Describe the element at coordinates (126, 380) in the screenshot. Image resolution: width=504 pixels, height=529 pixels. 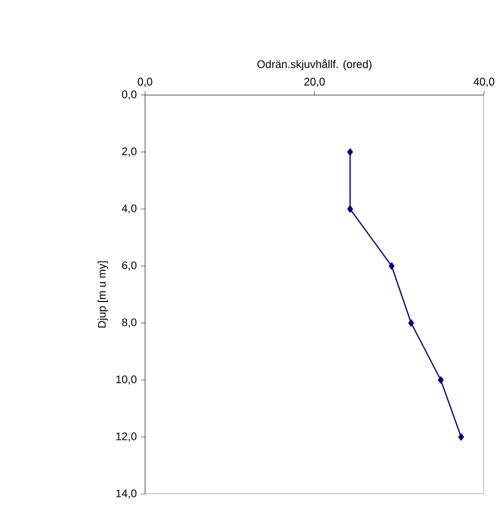
I see `y-tick-label: 10,0` at that location.